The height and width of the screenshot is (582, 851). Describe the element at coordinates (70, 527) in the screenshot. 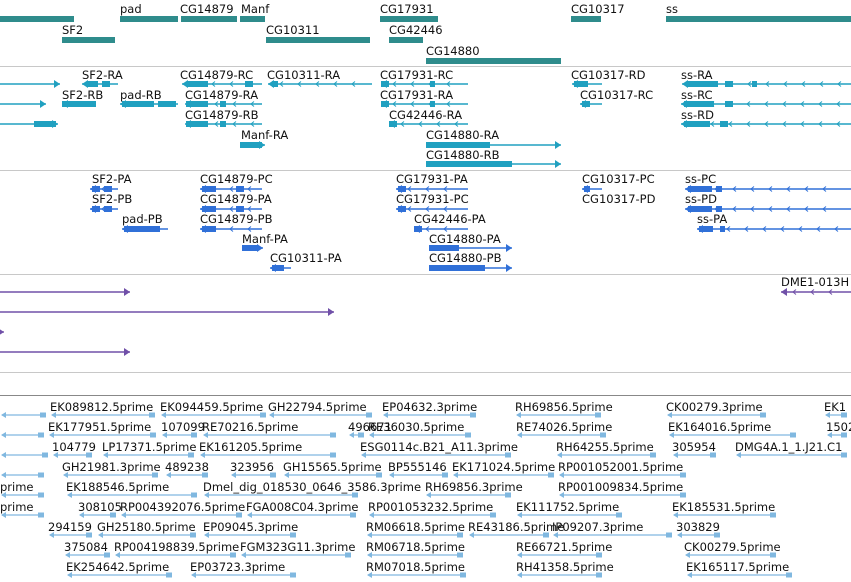

I see `est-label: 294159` at that location.